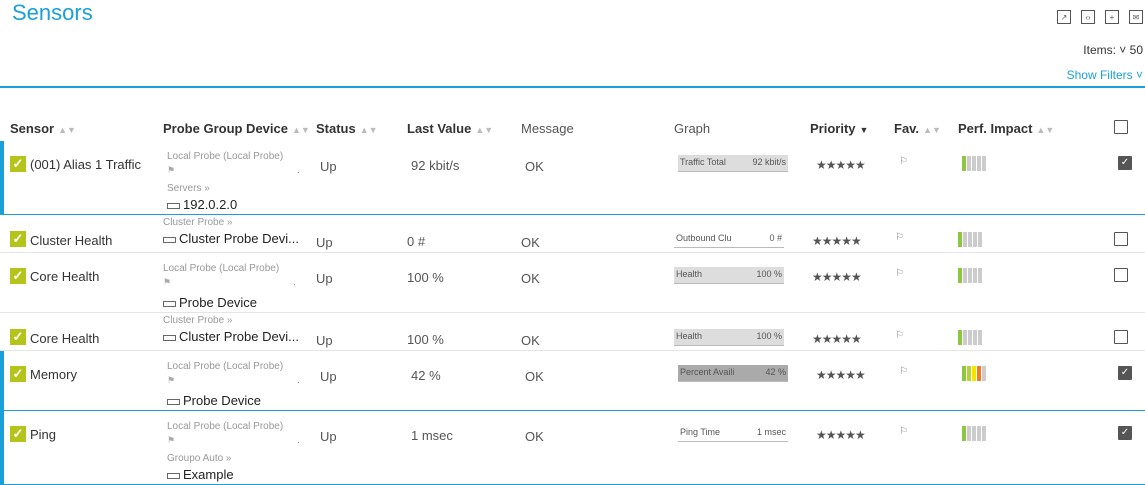  What do you see at coordinates (86, 164) in the screenshot?
I see `sensor-name: (001) Alias 1 Traffic` at bounding box center [86, 164].